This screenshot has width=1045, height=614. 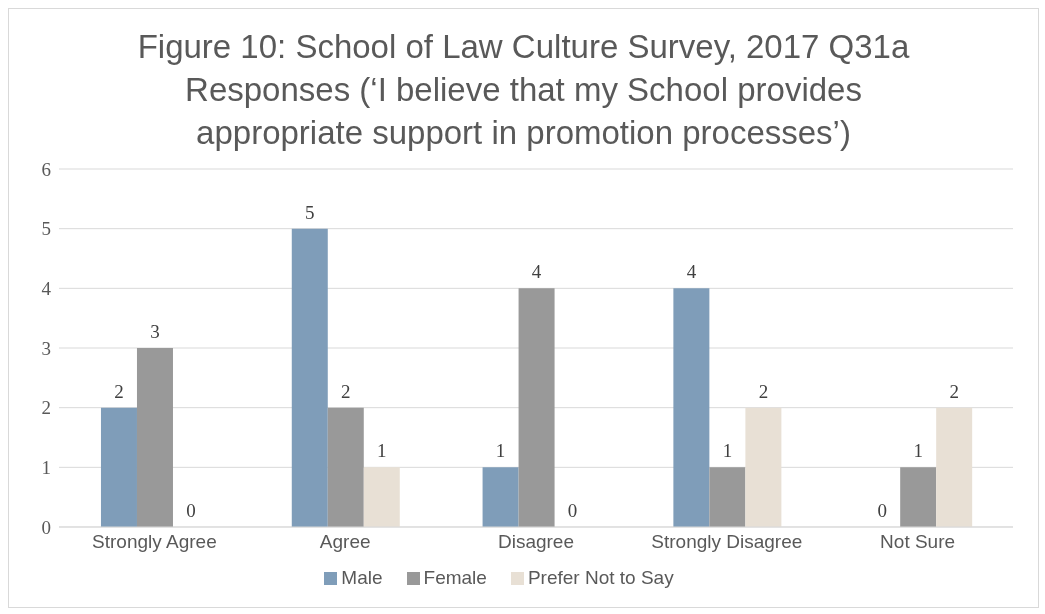 What do you see at coordinates (46, 348) in the screenshot?
I see `y-tick-label: 3` at bounding box center [46, 348].